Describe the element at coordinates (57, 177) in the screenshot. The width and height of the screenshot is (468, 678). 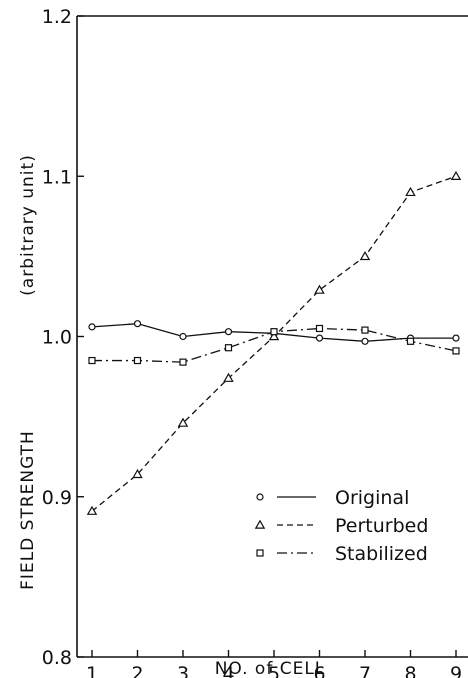
I see `y-tick-label: 1.1` at that location.